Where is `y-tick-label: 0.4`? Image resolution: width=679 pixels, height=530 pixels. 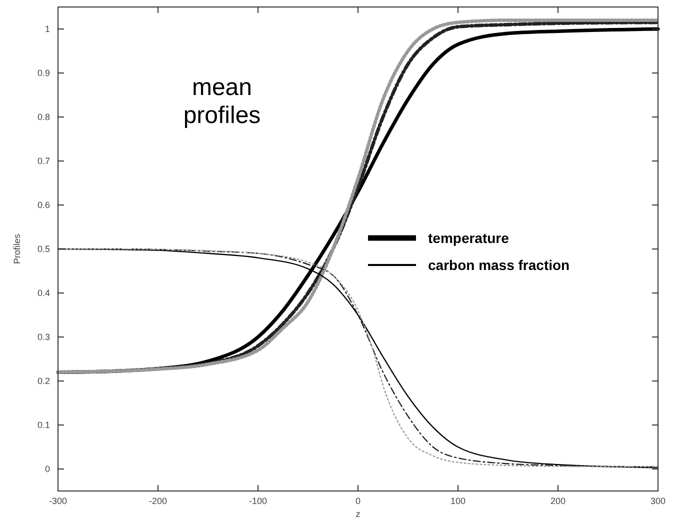 y-tick-label: 0.4 is located at coordinates (43, 293).